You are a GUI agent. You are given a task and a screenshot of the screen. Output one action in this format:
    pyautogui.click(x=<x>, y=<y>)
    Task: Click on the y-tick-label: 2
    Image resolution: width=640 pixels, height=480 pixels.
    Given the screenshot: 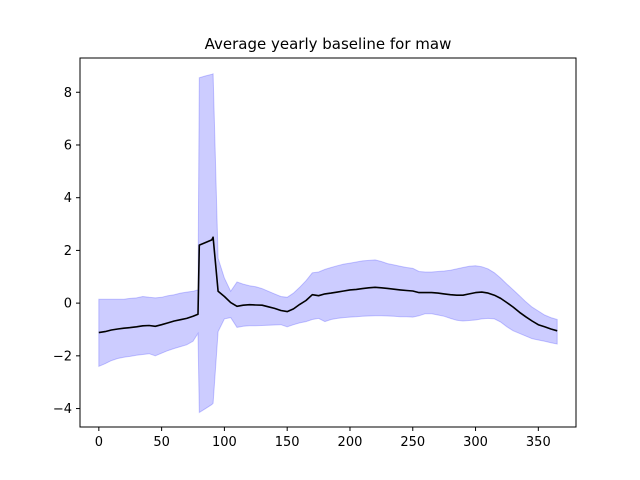 What is the action you would take?
    pyautogui.click(x=68, y=251)
    